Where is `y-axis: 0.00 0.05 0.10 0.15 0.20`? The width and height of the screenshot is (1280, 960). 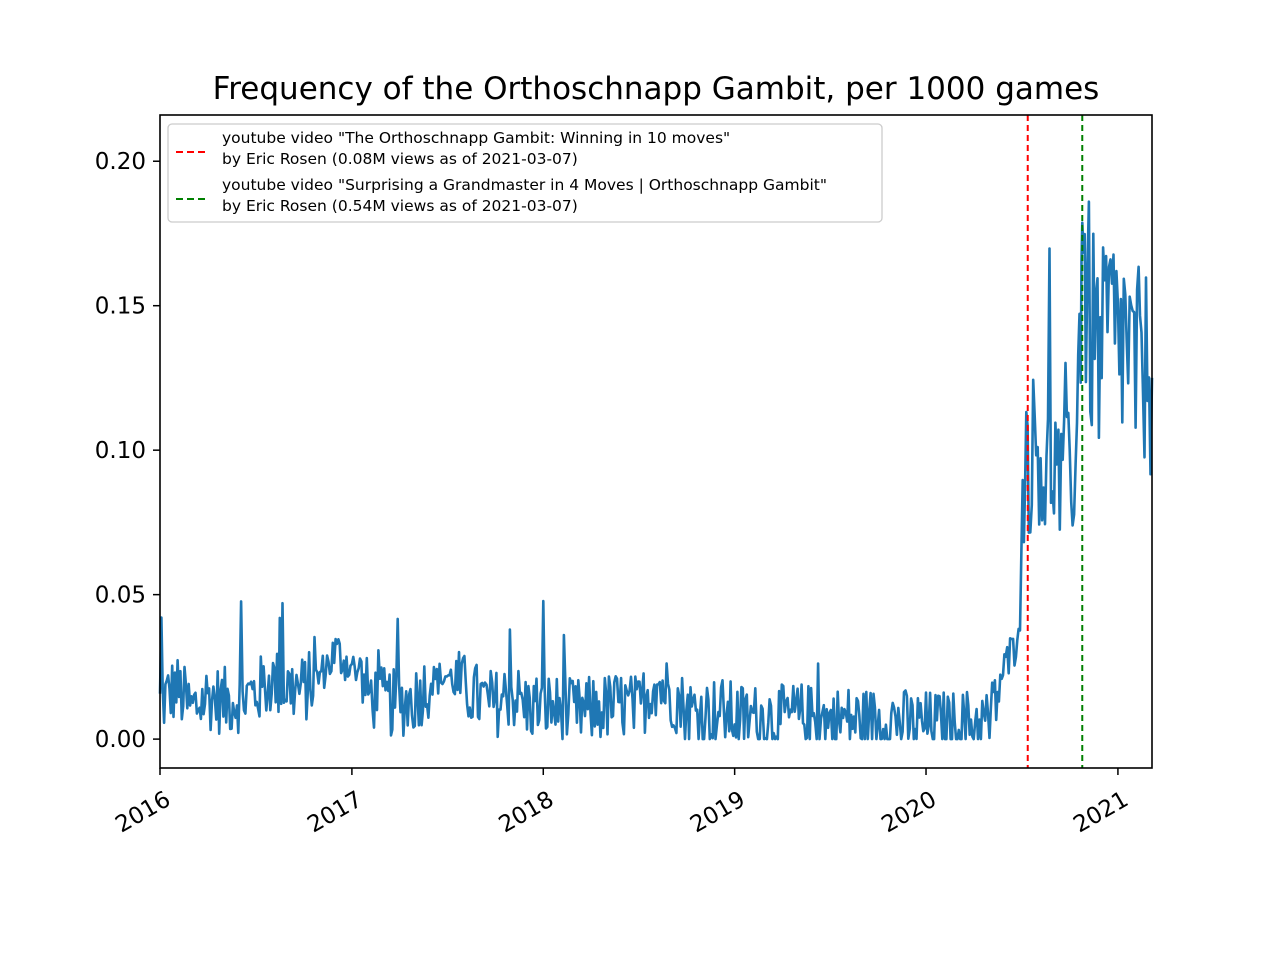 y-axis: 0.00 0.05 0.10 0.15 0.20 is located at coordinates (127, 451).